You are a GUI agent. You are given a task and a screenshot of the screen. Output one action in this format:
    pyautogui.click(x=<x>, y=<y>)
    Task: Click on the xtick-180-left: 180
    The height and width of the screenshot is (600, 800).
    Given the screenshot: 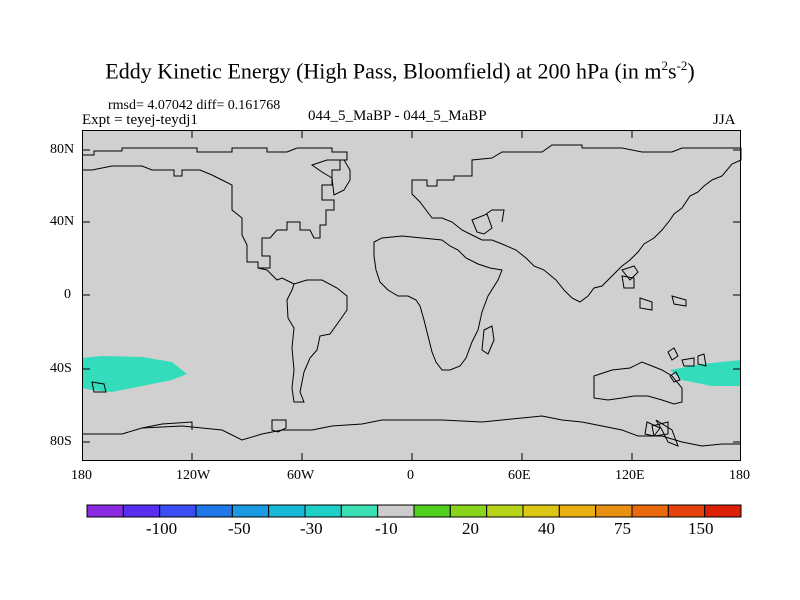 What is the action you would take?
    pyautogui.click(x=81, y=475)
    